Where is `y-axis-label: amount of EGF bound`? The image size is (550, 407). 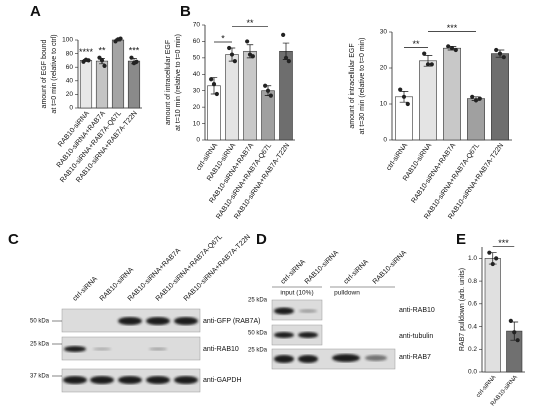
y-axis-label: amount of EGF bound is located at coordinates (44, 73).